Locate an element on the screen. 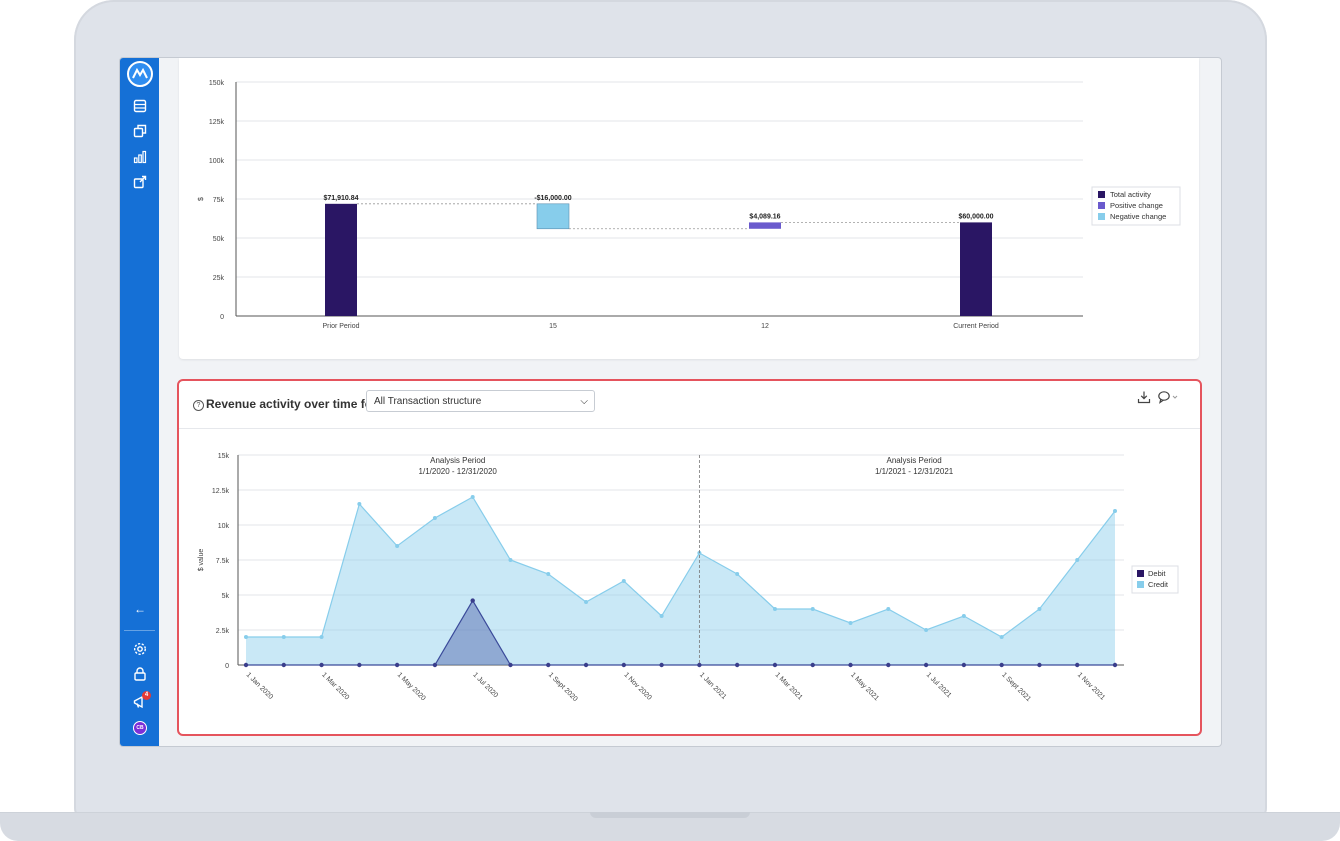 The height and width of the screenshot is (841, 1340). transaction-structure-select: All Transaction structure ⌵ is located at coordinates (480, 401).